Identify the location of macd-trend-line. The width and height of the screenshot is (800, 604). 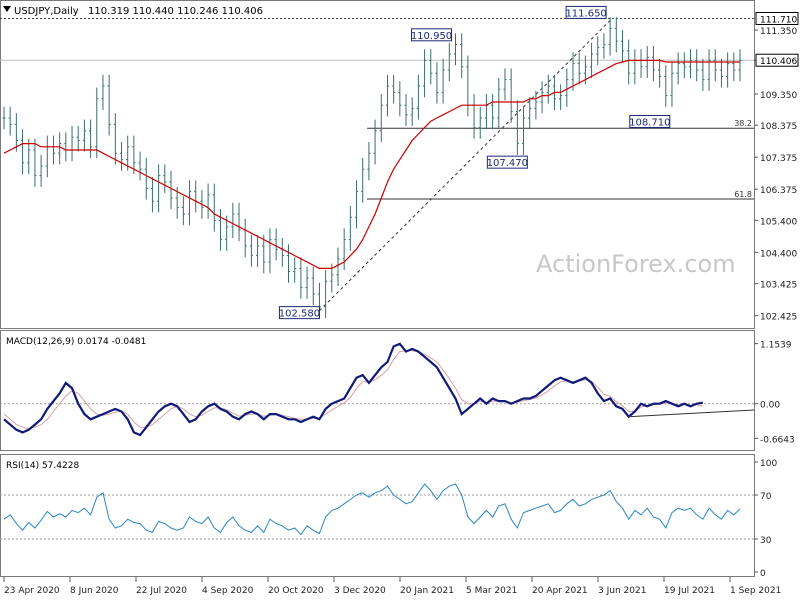
(691, 413).